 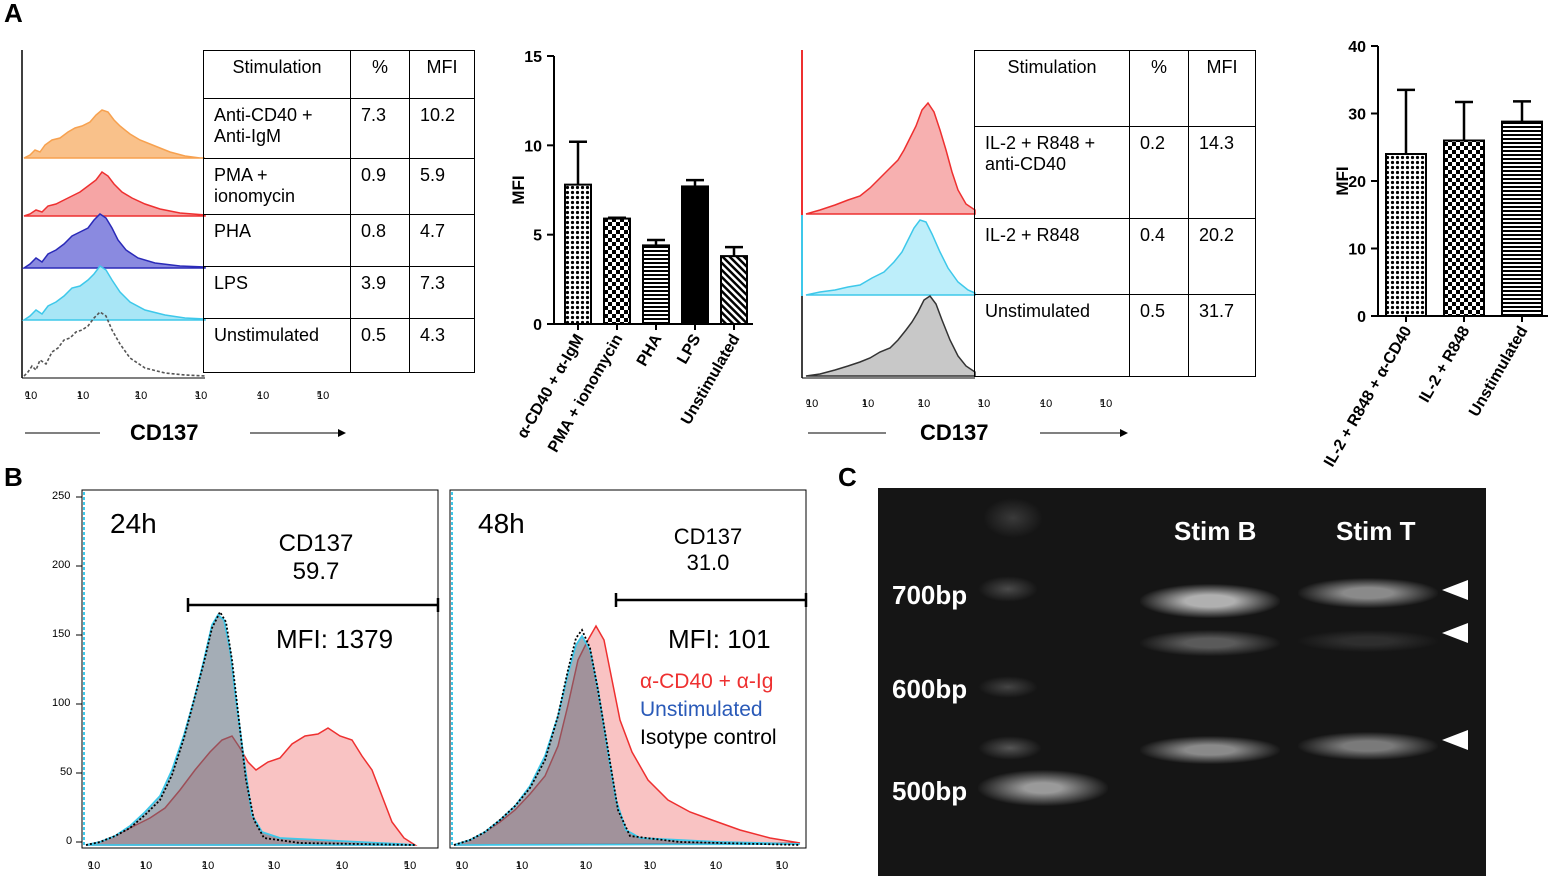 I want to click on pct-value: 0.2, so click(x=1159, y=172).